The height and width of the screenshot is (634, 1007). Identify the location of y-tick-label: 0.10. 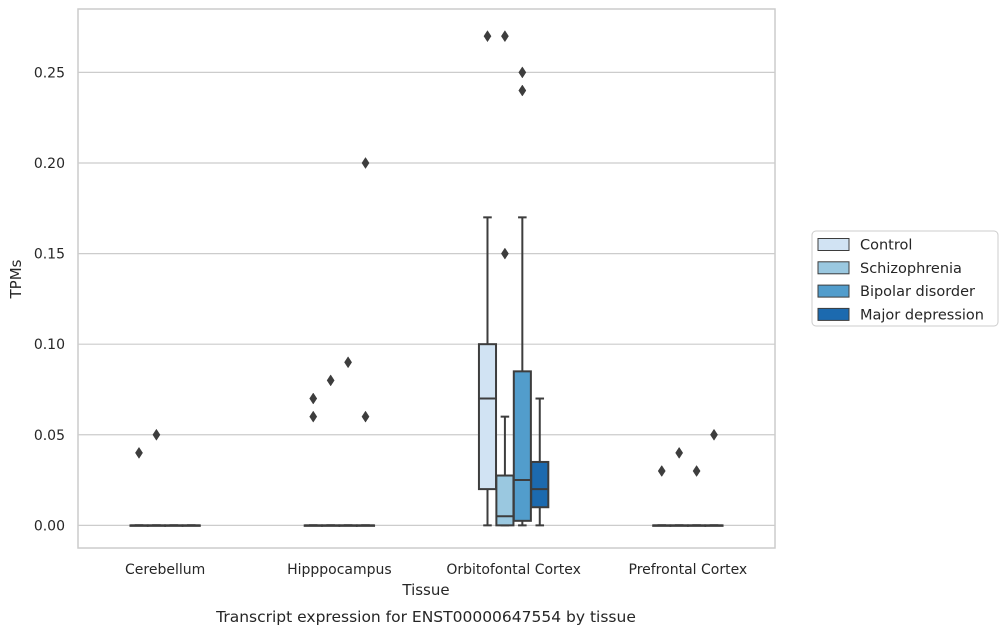
(49, 345).